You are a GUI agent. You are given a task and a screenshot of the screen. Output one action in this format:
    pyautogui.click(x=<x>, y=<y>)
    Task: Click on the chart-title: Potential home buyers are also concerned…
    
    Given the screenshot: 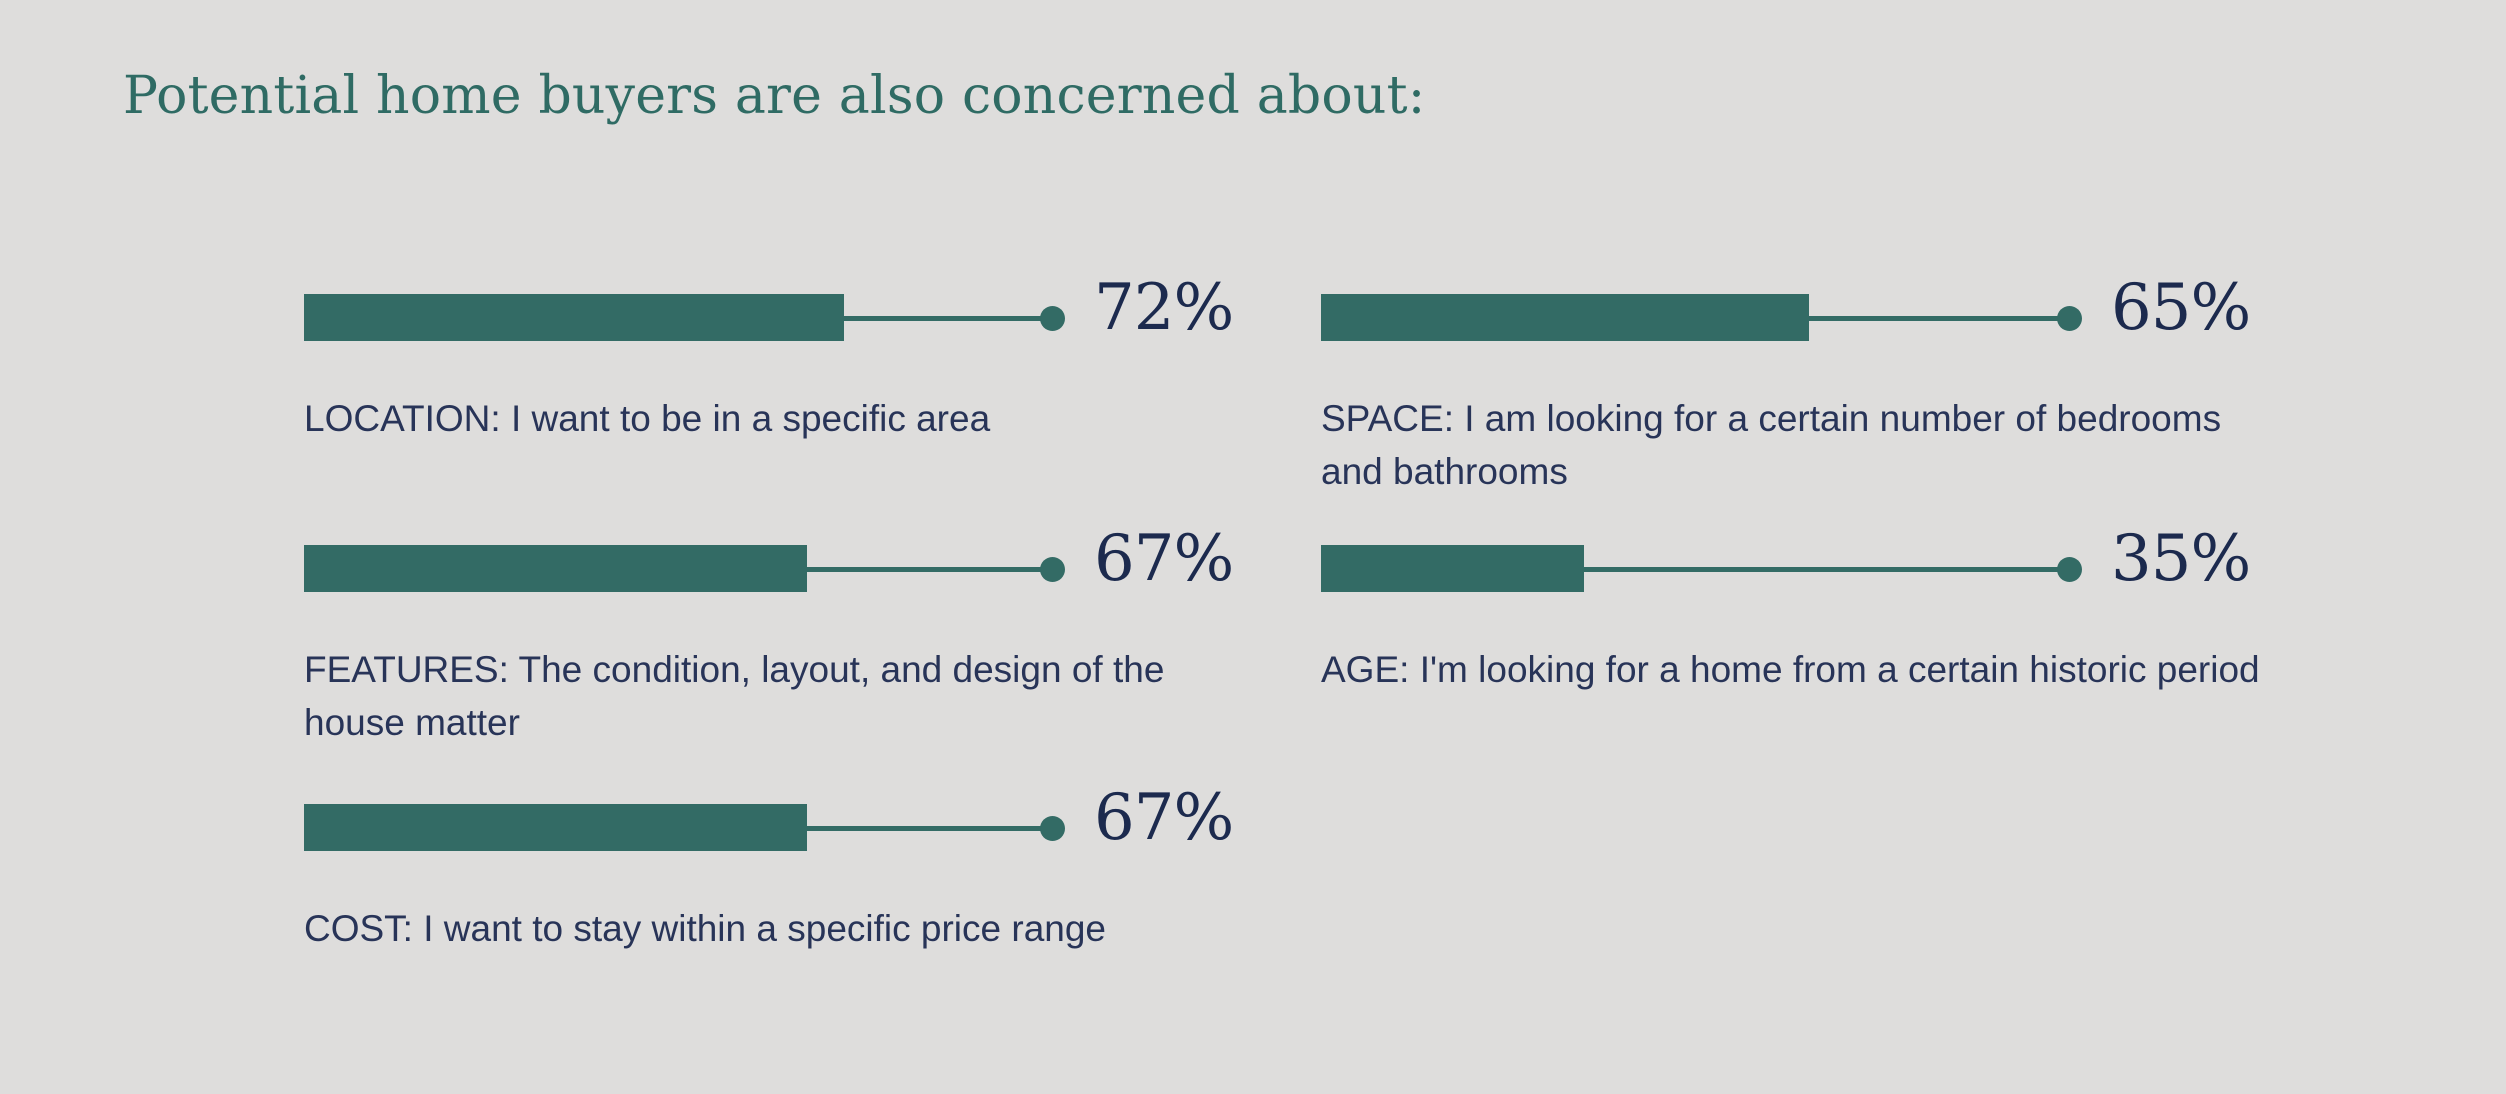 What is the action you would take?
    pyautogui.click(x=774, y=96)
    